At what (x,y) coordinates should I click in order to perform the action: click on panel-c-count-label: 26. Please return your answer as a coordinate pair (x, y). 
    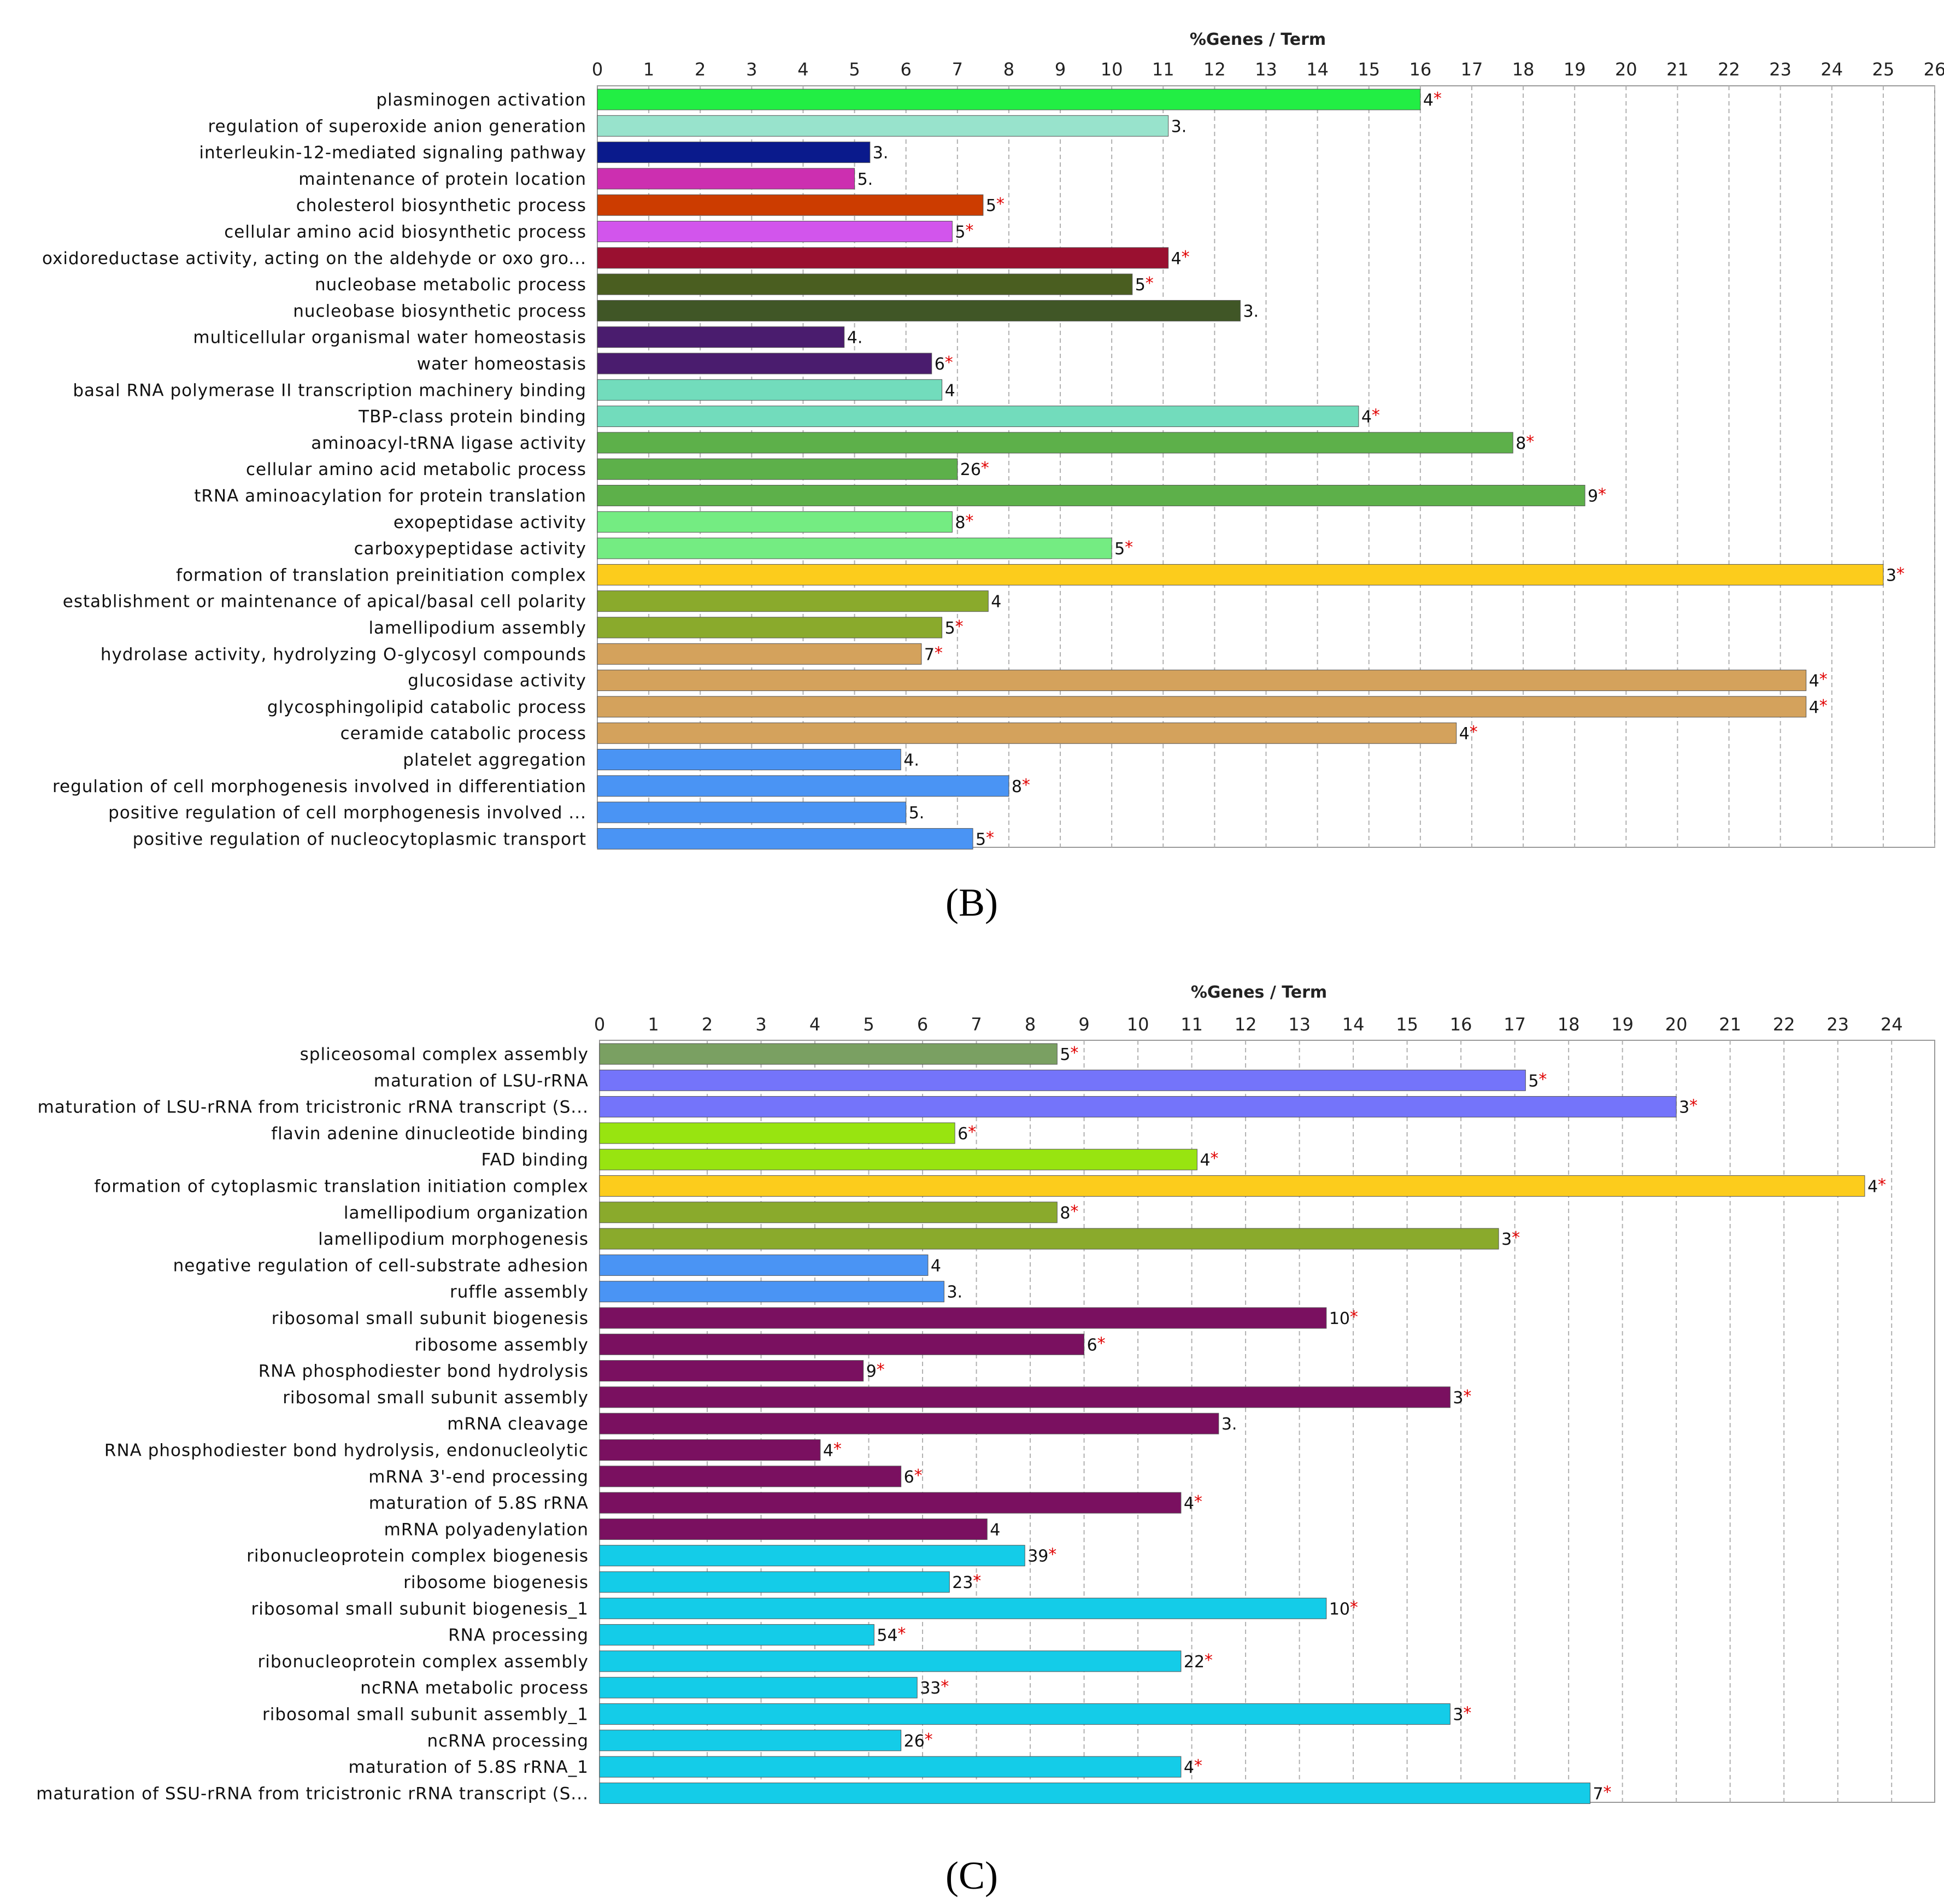
    Looking at the image, I should click on (915, 1741).